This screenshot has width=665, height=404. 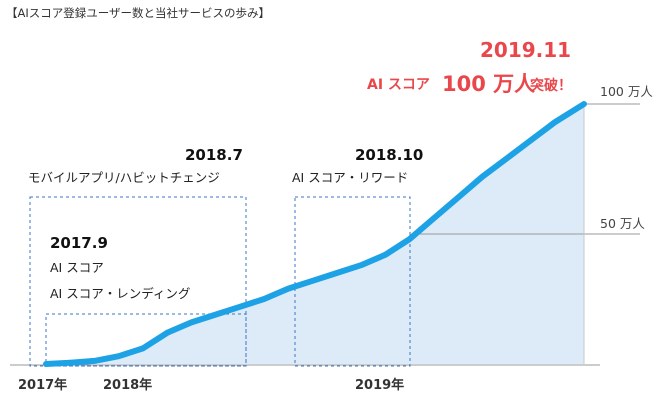 I want to click on milestone-date-2017-9: 2017.9, so click(x=79, y=243).